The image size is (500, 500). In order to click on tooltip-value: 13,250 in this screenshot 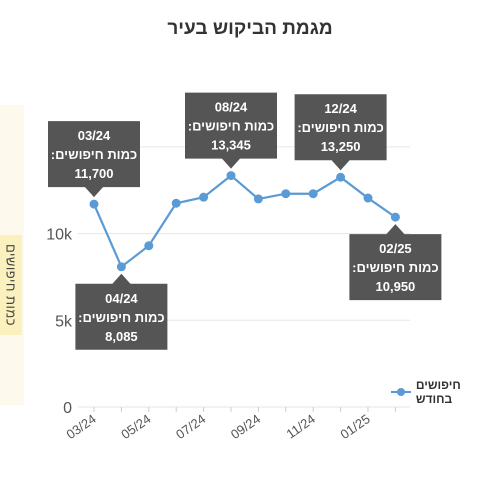, I will do `click(341, 146)`.